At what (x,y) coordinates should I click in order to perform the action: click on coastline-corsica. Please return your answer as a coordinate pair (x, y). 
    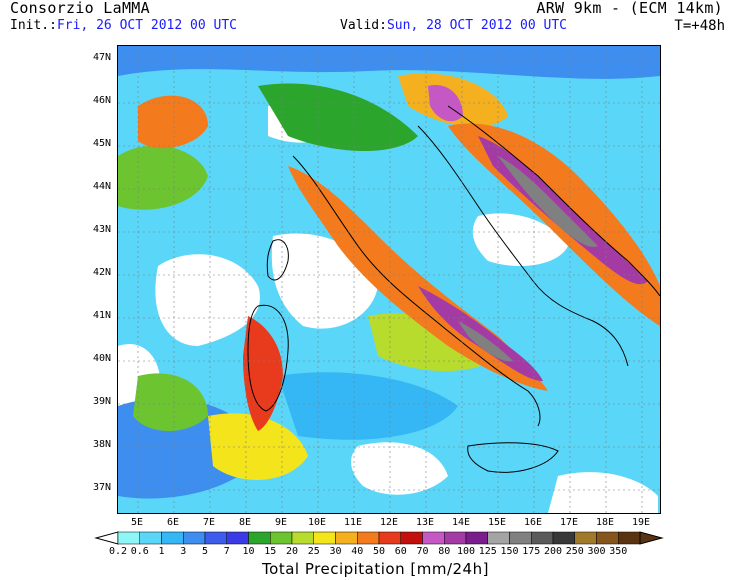
    Looking at the image, I should click on (277, 260).